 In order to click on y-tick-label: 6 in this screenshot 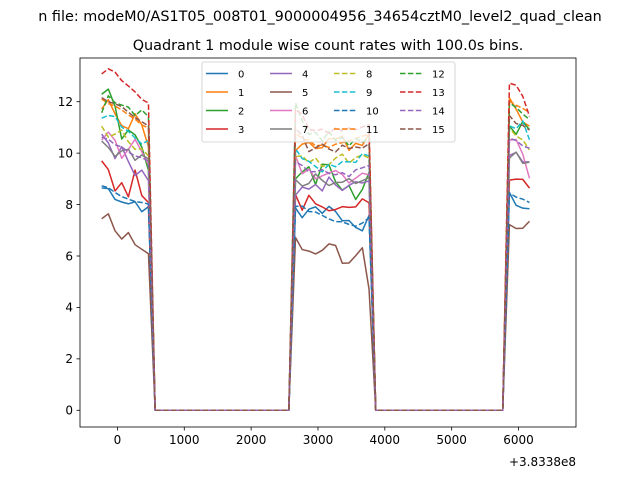, I will do `click(69, 256)`.